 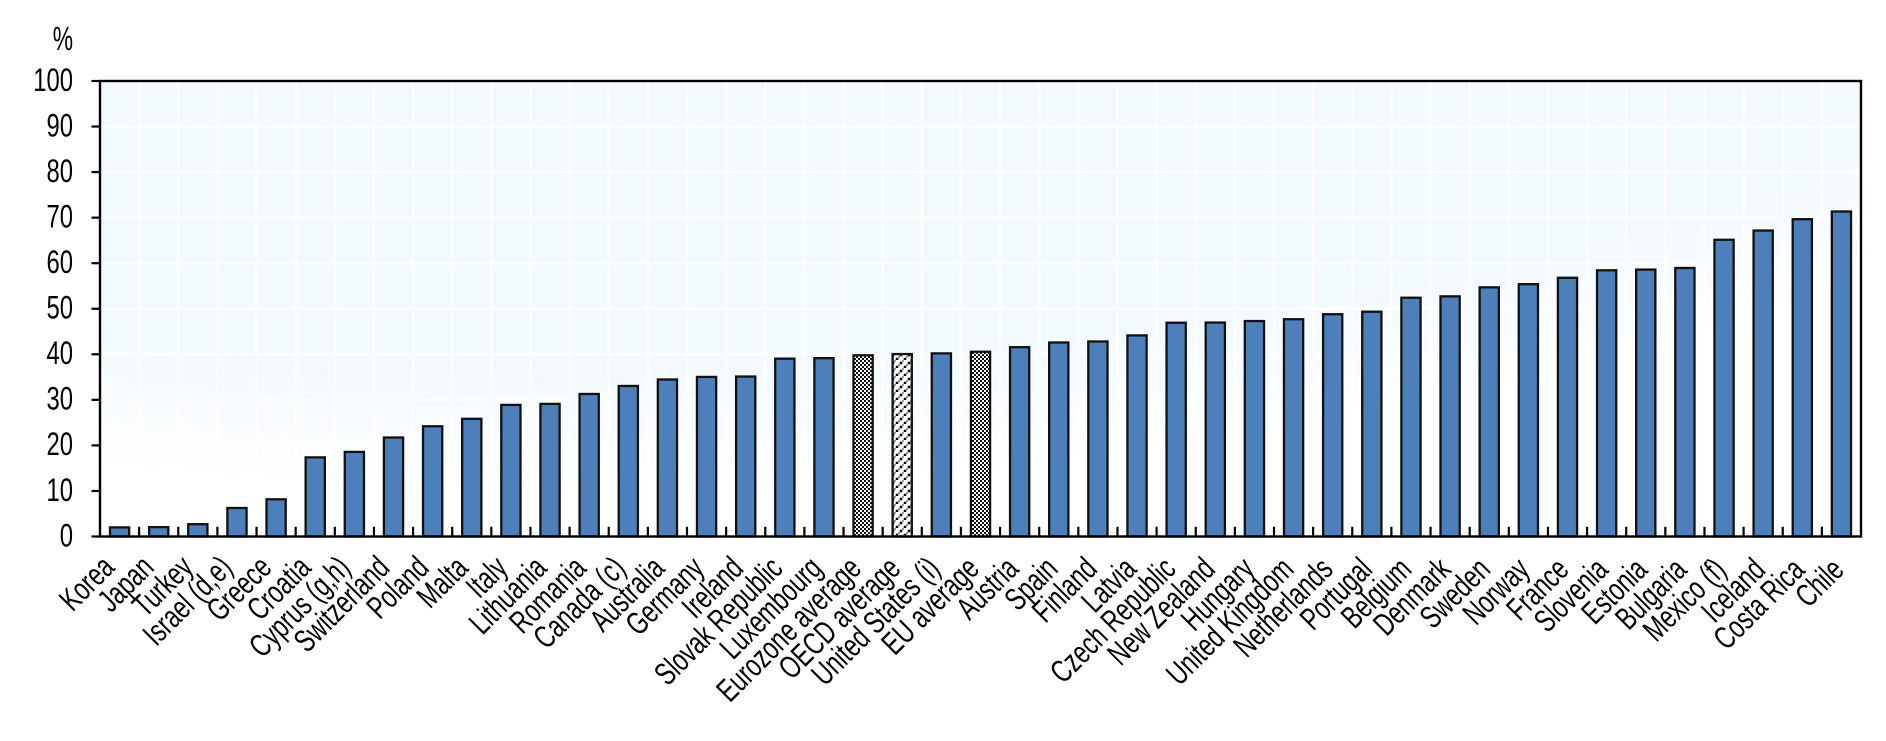 I want to click on svg-text: 30, so click(x=60, y=399).